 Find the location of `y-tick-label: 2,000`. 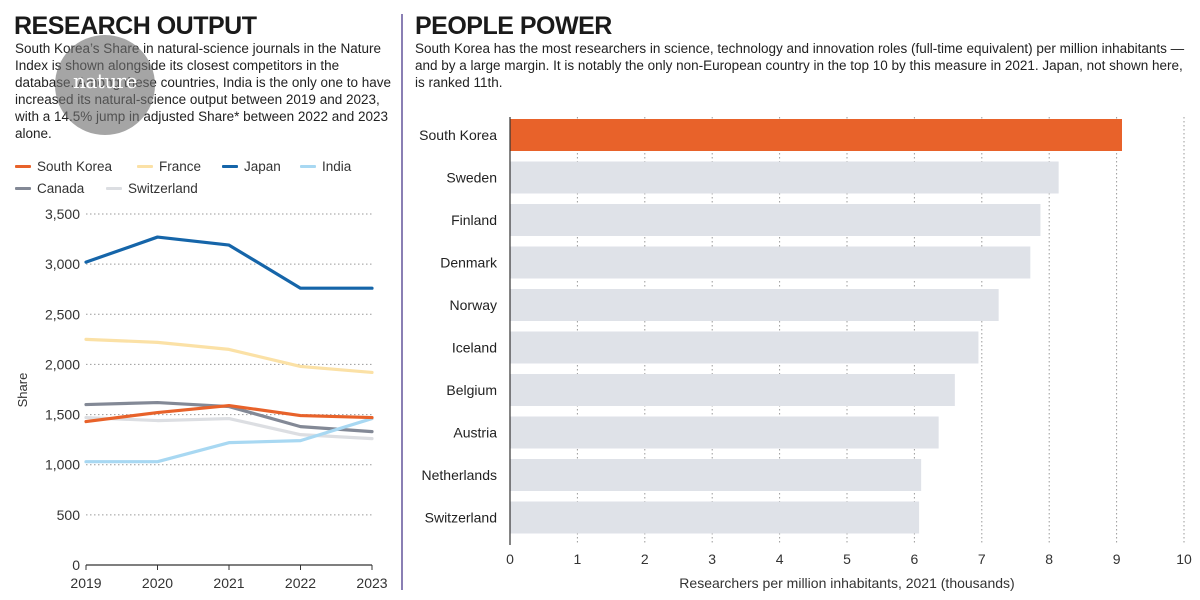

y-tick-label: 2,000 is located at coordinates (62, 364).